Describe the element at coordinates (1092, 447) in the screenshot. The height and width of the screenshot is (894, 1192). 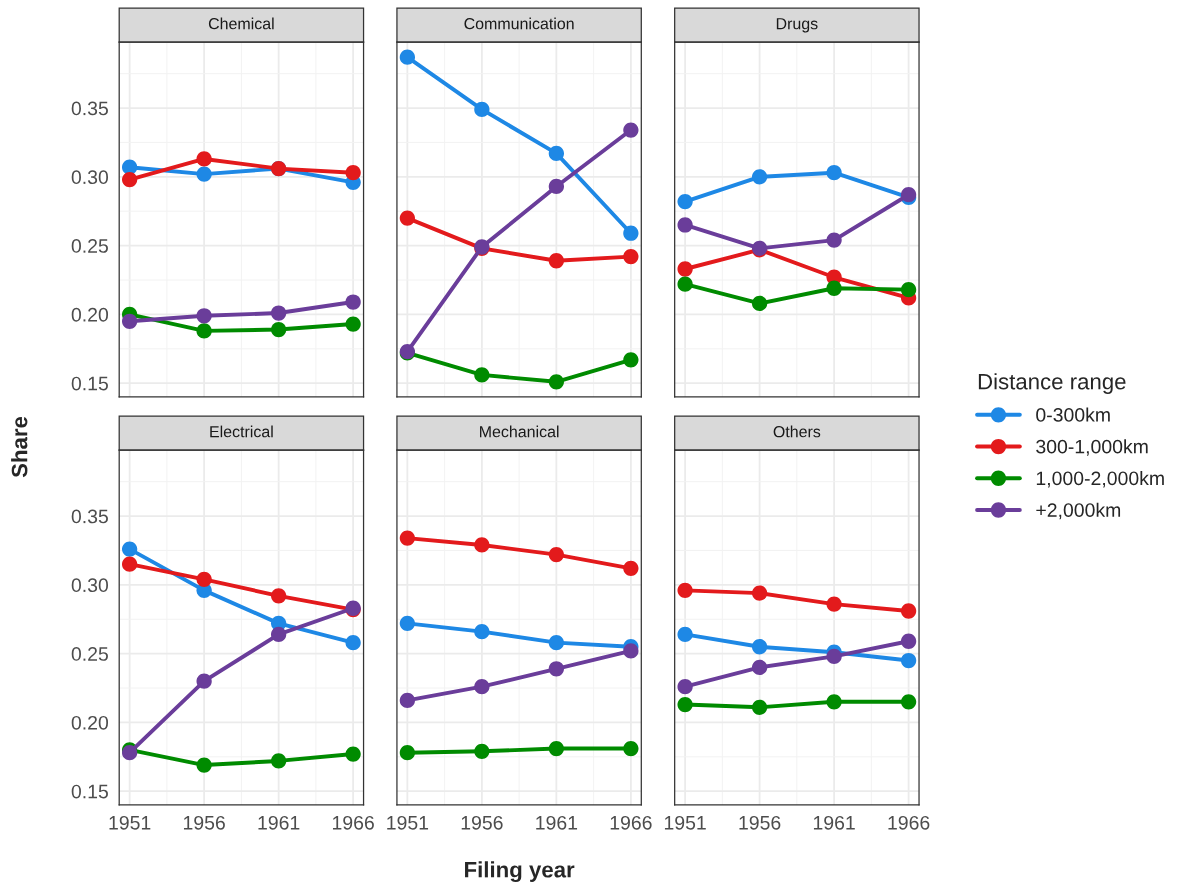
I see `legend-label: 300-1,000km` at that location.